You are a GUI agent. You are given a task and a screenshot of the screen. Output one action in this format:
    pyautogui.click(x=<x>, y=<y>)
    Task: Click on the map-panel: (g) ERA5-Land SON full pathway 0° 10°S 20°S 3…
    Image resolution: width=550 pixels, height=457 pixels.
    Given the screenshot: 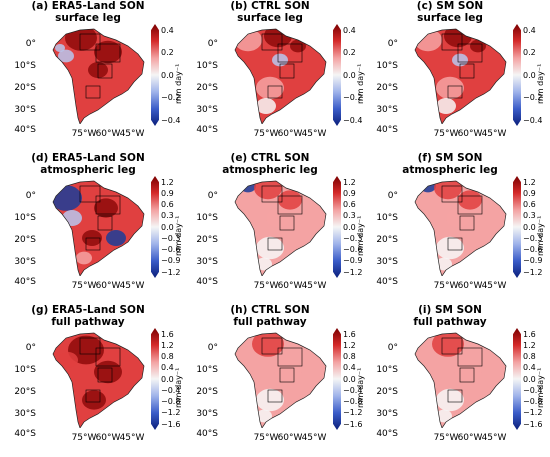 What is the action you would take?
    pyautogui.click(x=99, y=380)
    